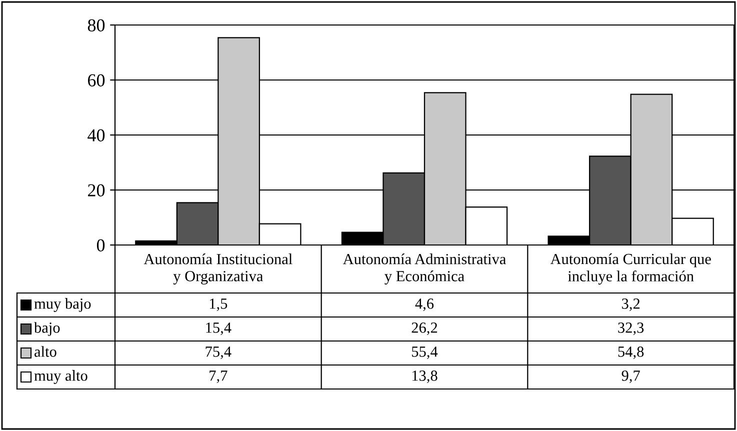 The width and height of the screenshot is (737, 431). I want to click on data-label: 7,7, so click(219, 377).